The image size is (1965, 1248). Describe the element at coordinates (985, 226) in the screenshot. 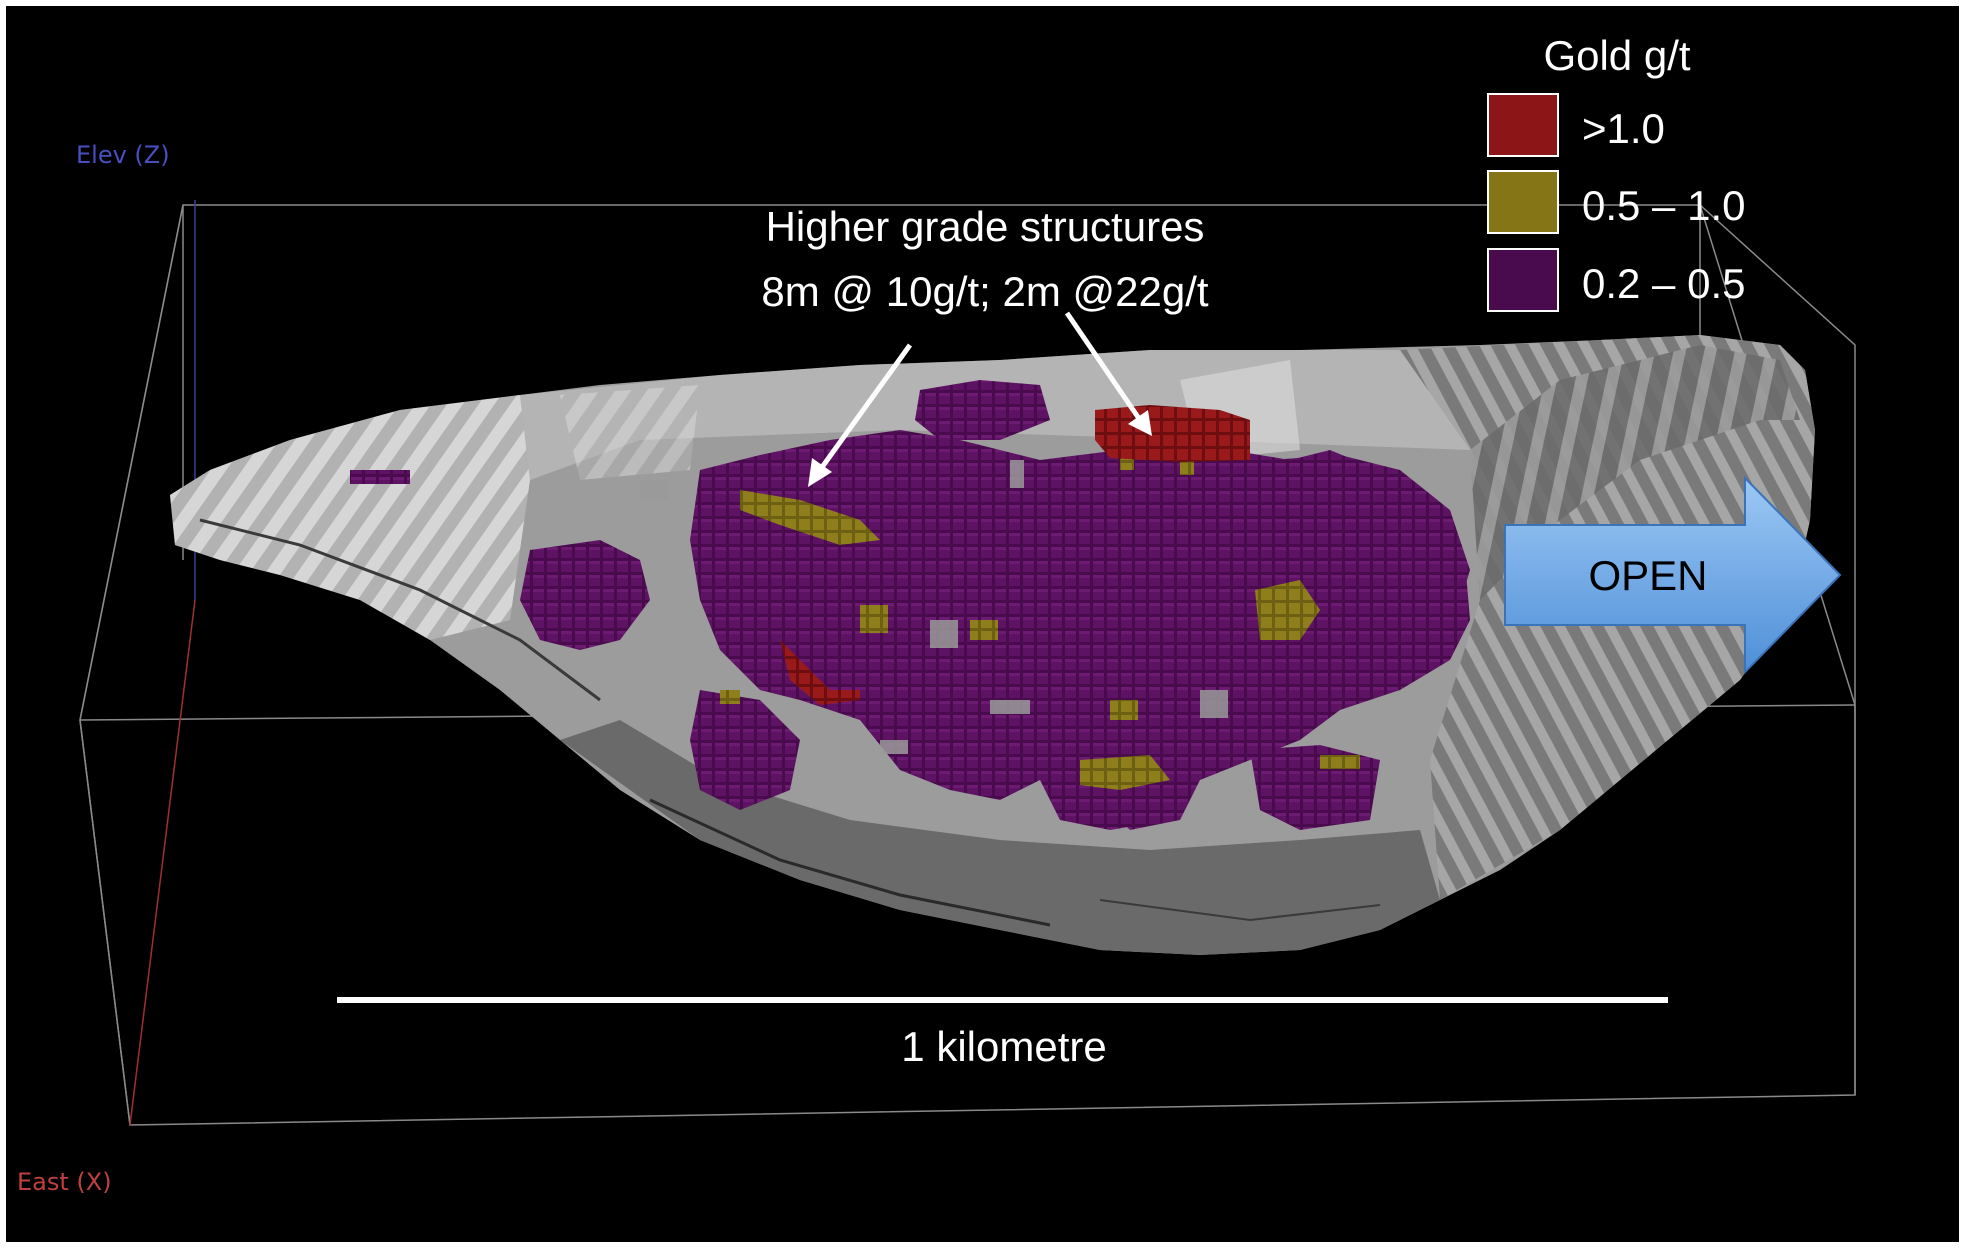

I see `annotation-line-1: Higher grade structures` at that location.